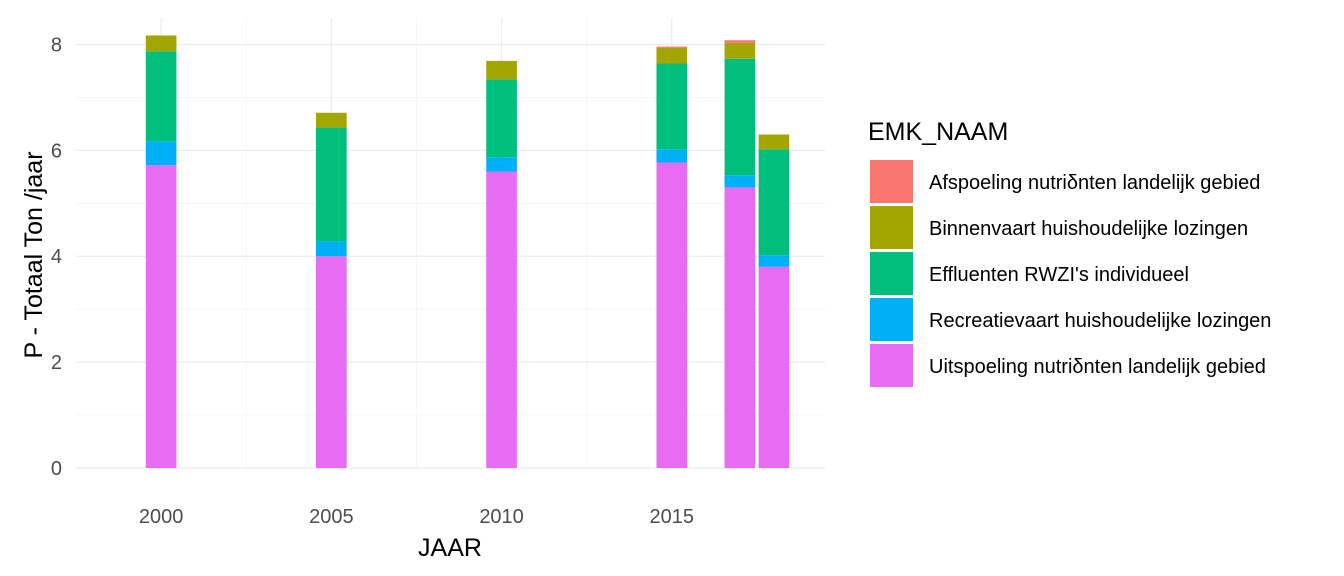 This screenshot has height=576, width=1344. Describe the element at coordinates (161, 517) in the screenshot. I see `x-tick-label: 2000` at that location.